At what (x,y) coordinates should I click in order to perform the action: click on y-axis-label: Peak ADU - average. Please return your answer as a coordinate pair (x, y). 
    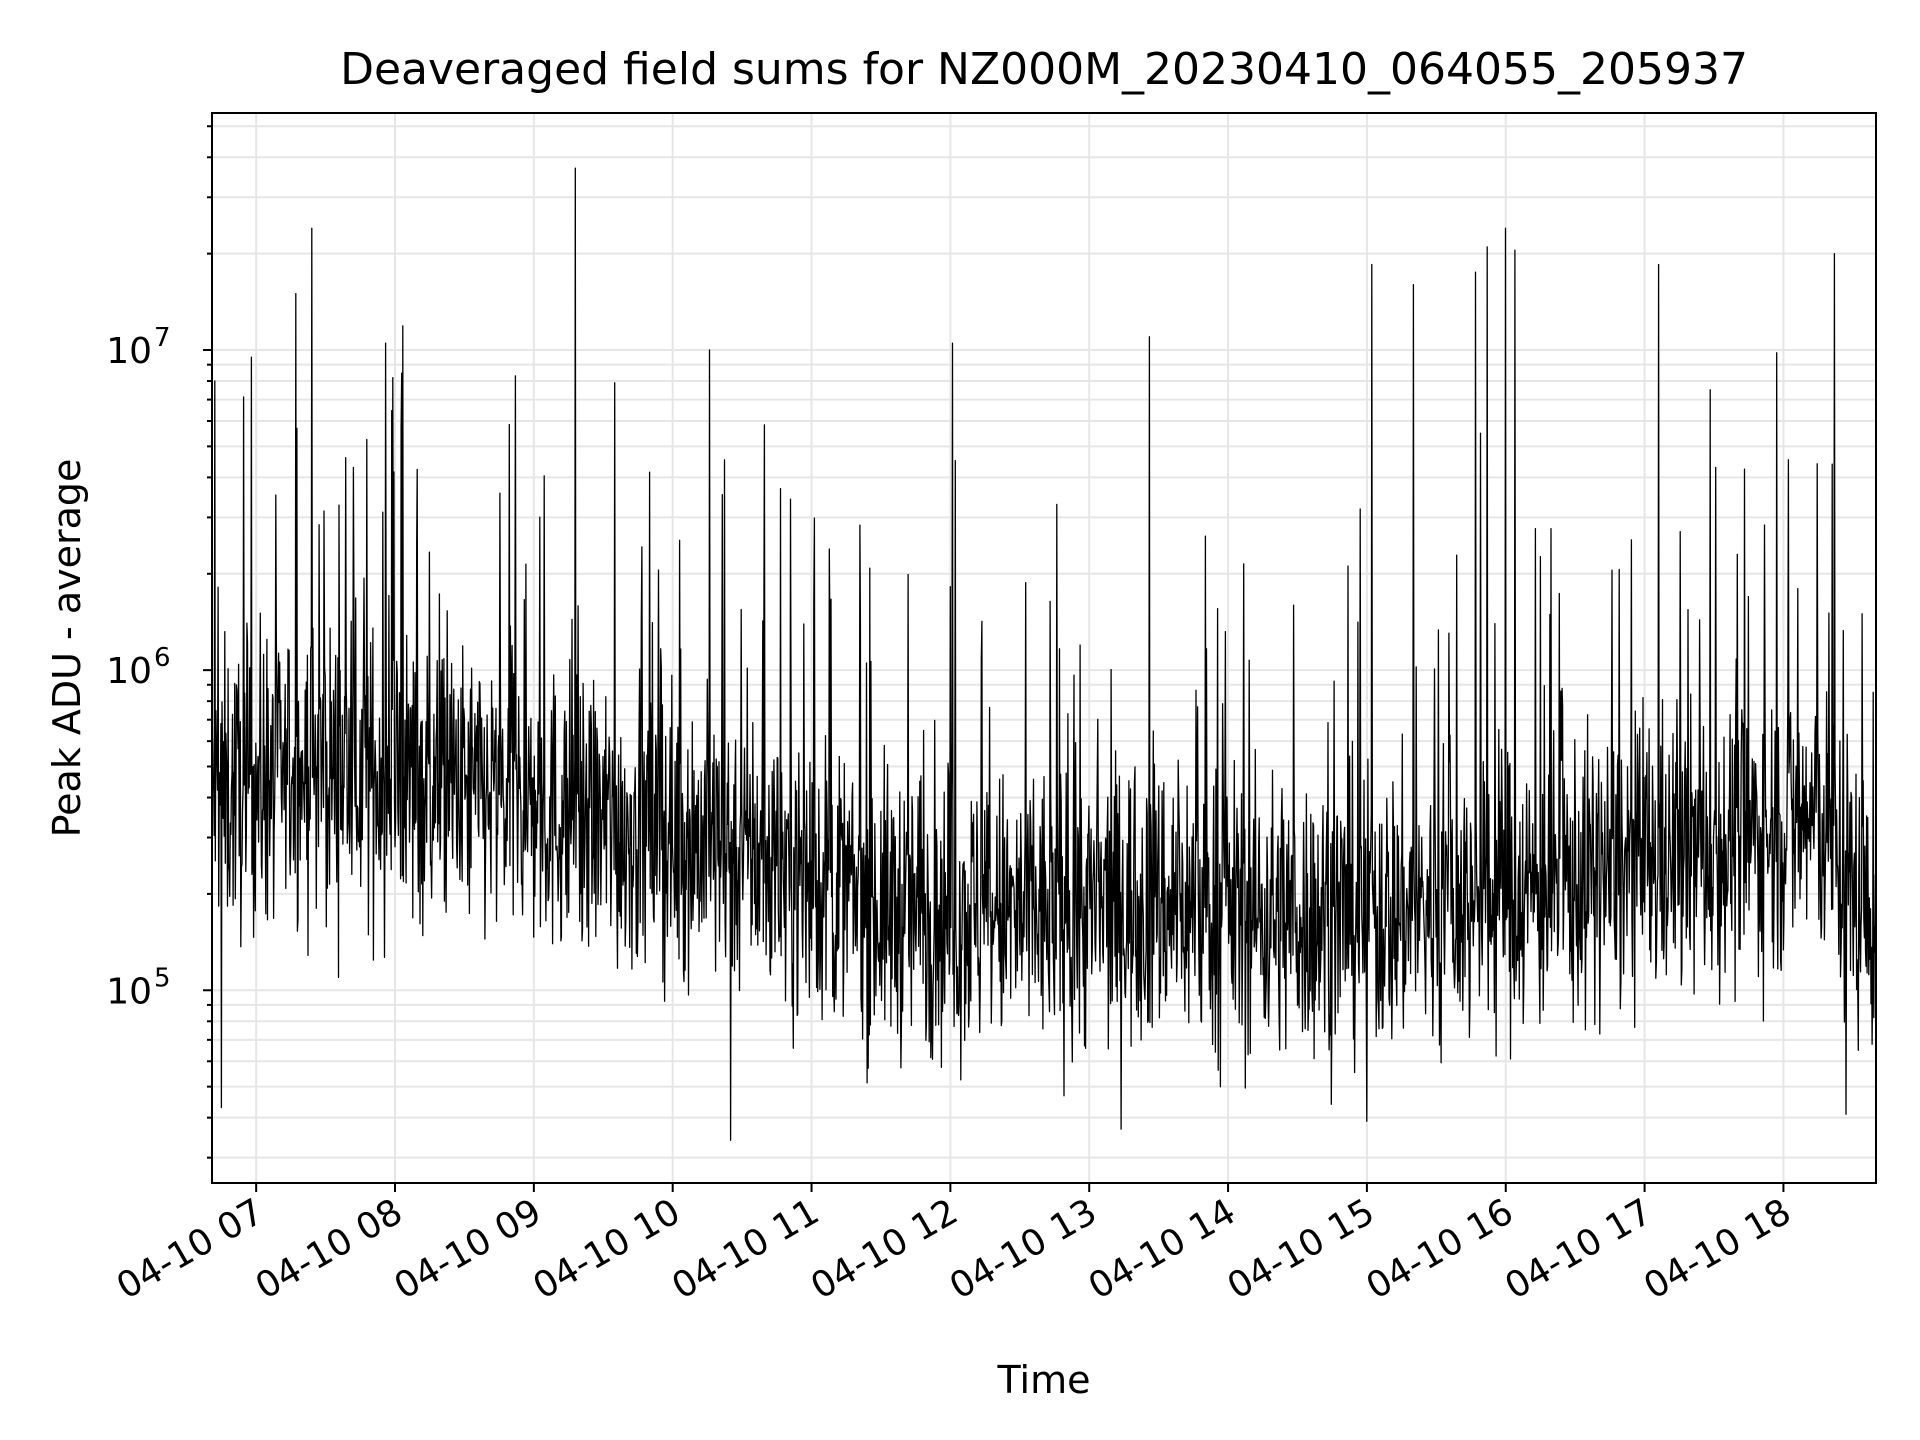
    Looking at the image, I should click on (67, 648).